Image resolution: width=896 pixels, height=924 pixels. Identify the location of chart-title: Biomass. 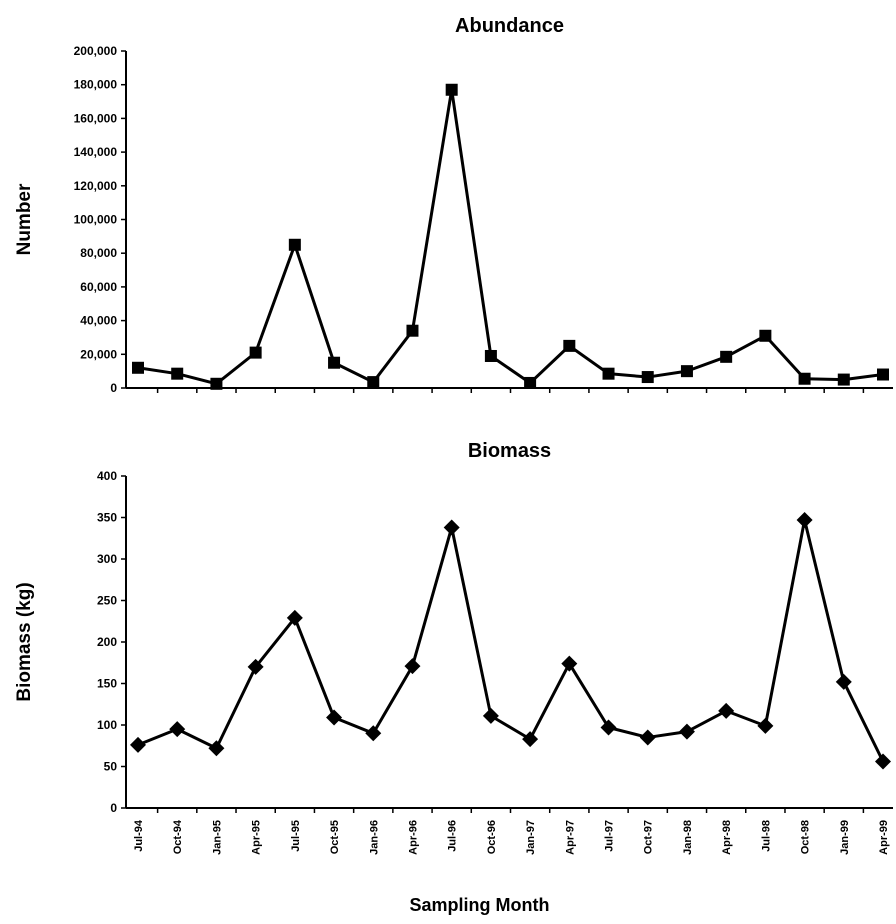
(509, 451).